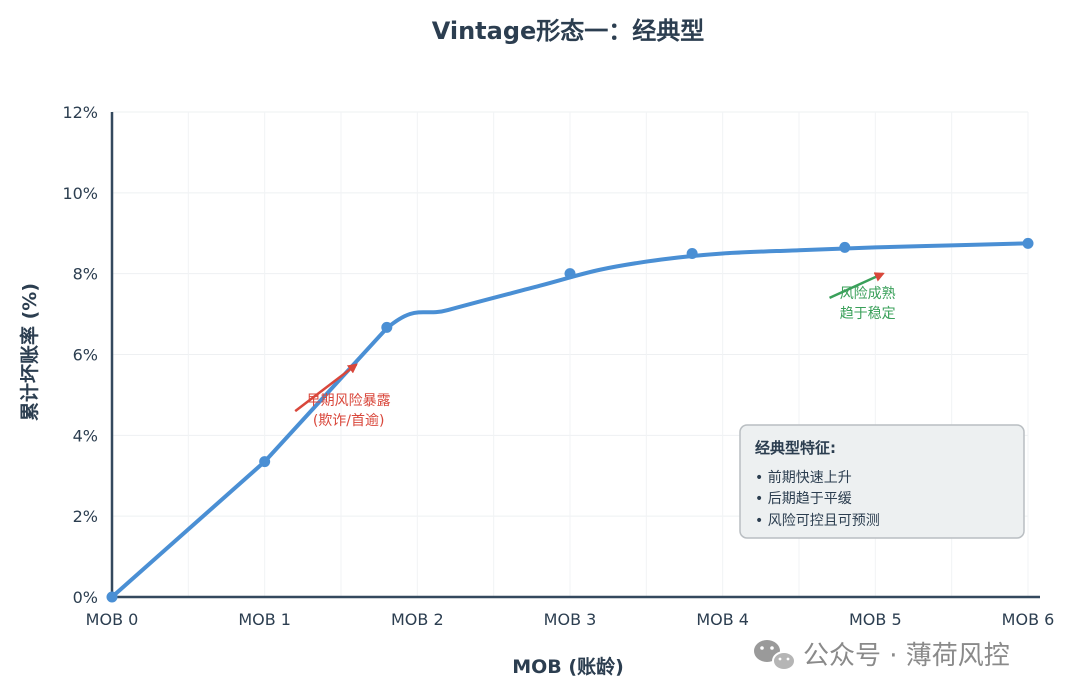  I want to click on feature-item-3: • 风险可控且可预测, so click(817, 521).